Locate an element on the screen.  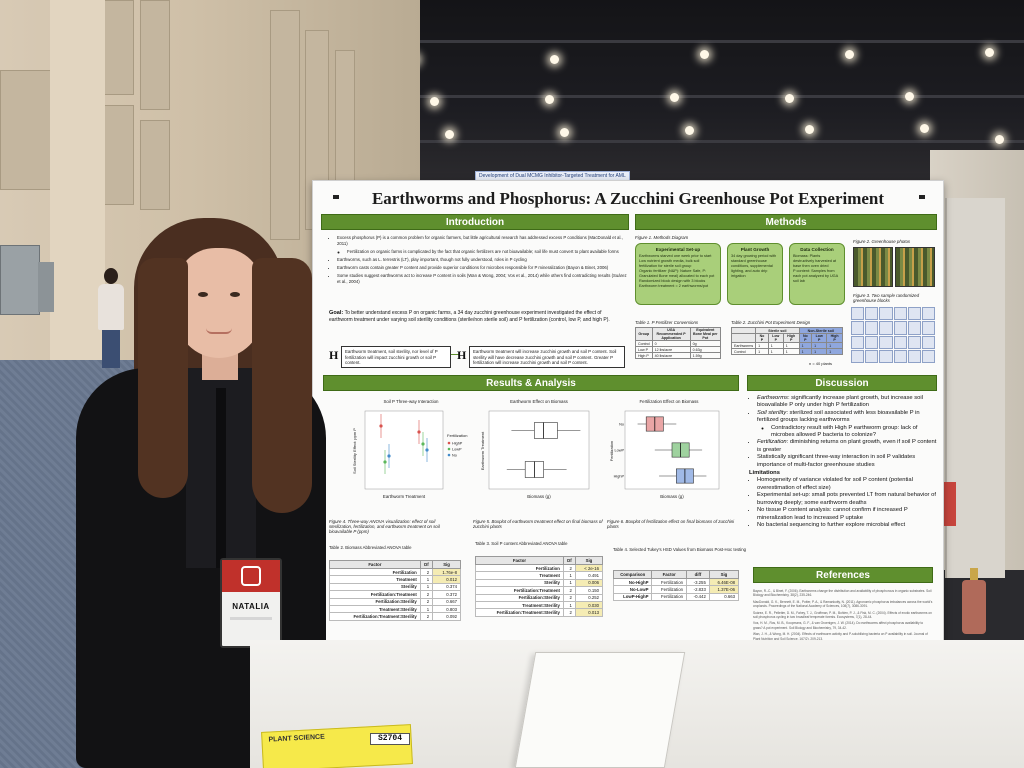
table-cell: 0.374 is located at coordinates (446, 587).